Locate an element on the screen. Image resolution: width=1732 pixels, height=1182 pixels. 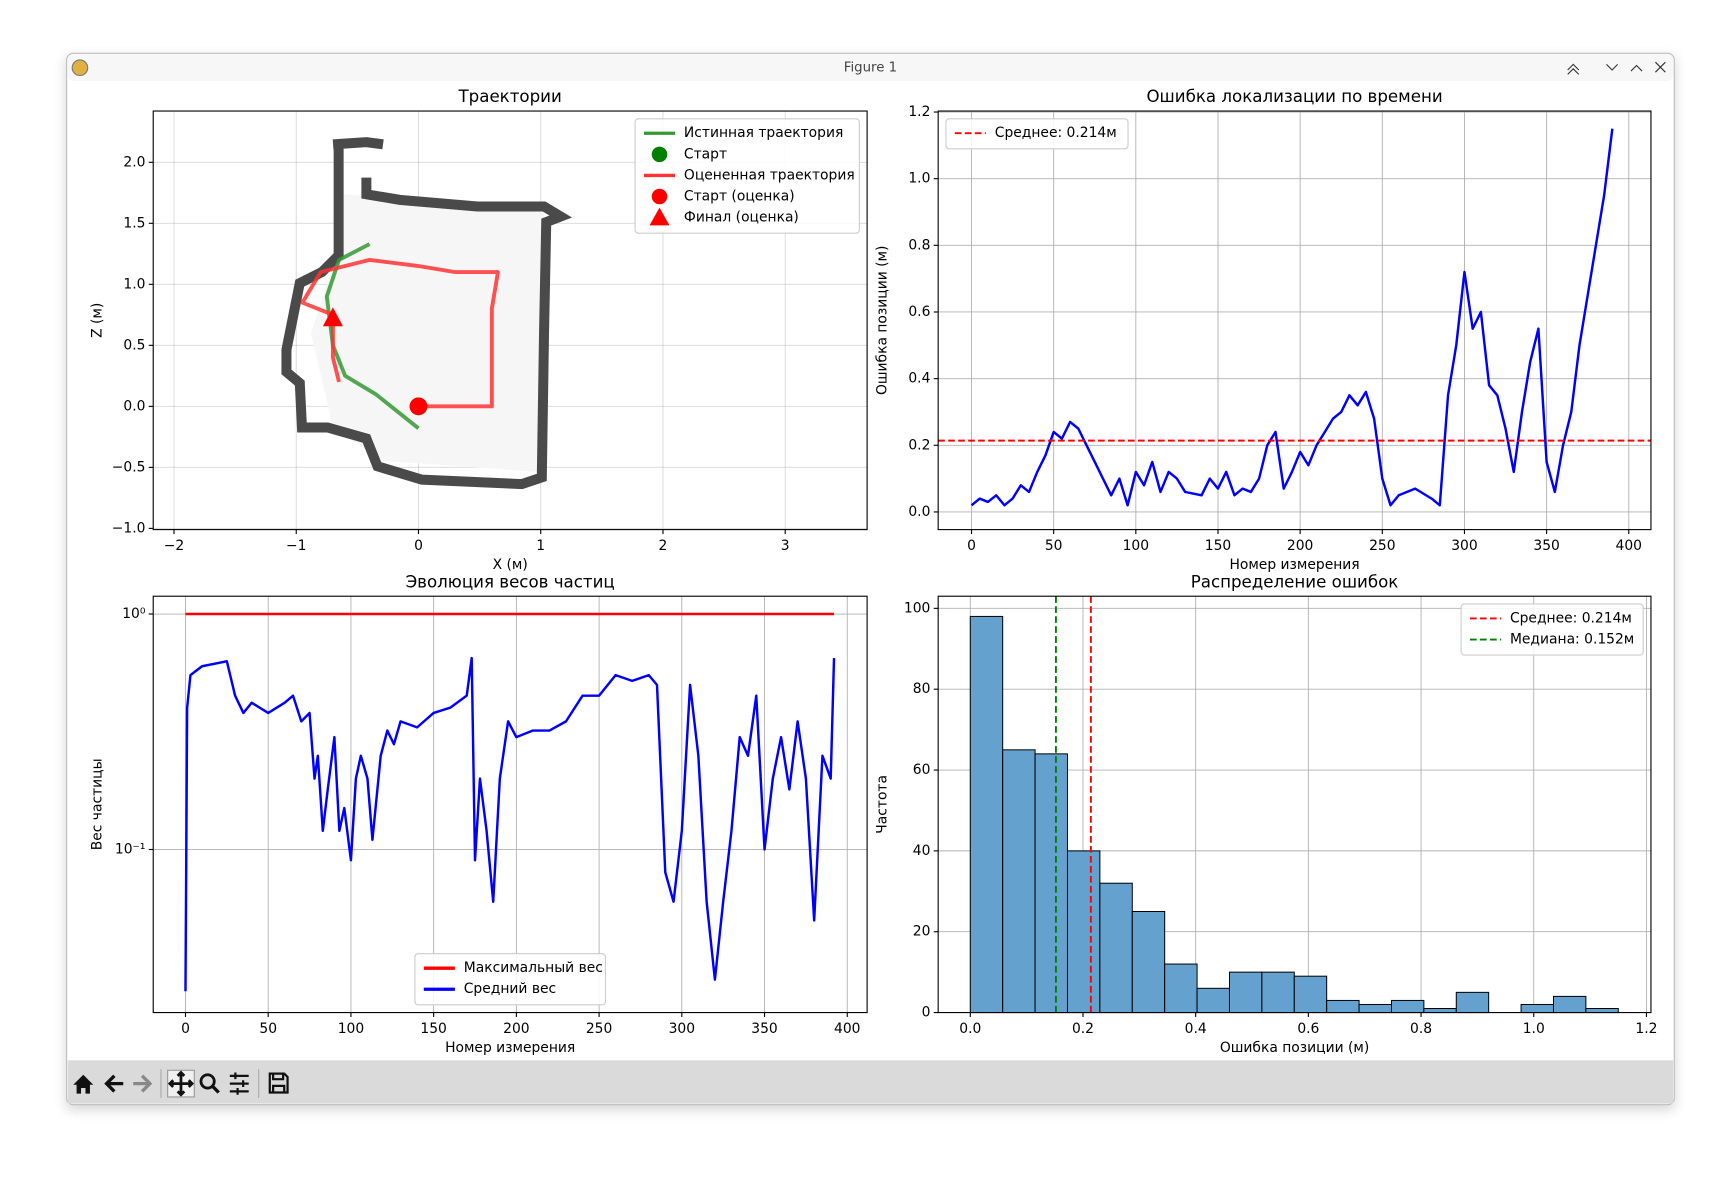
title-bar is located at coordinates (870, 68).